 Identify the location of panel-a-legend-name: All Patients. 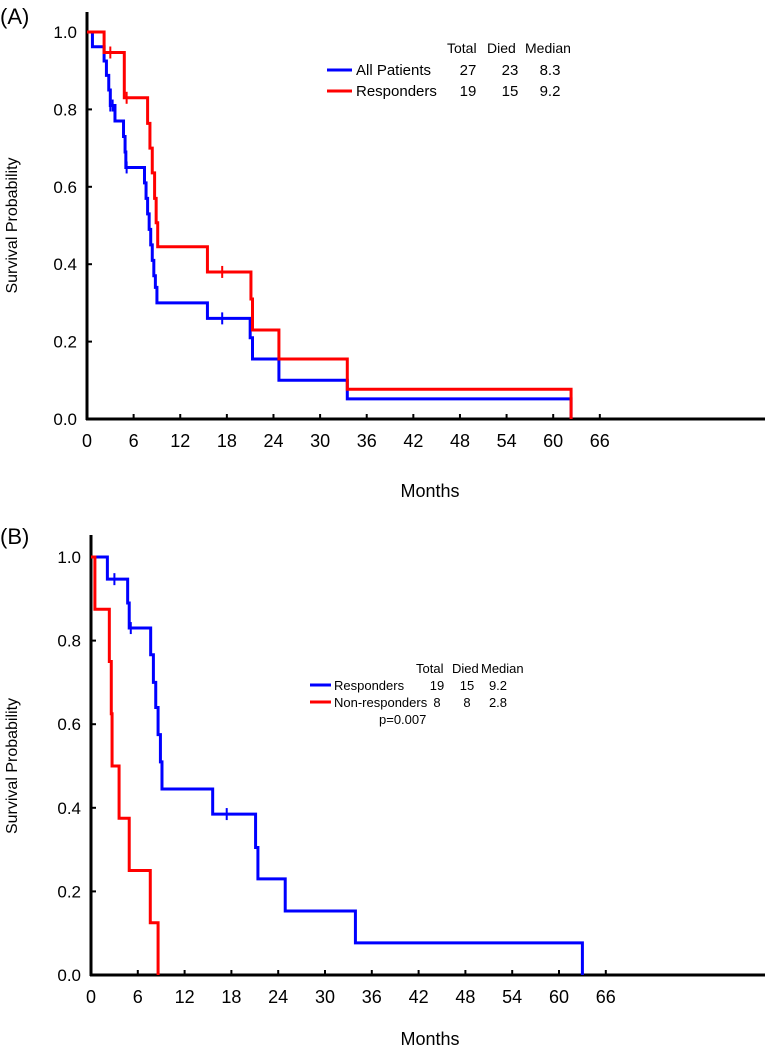
(393, 70).